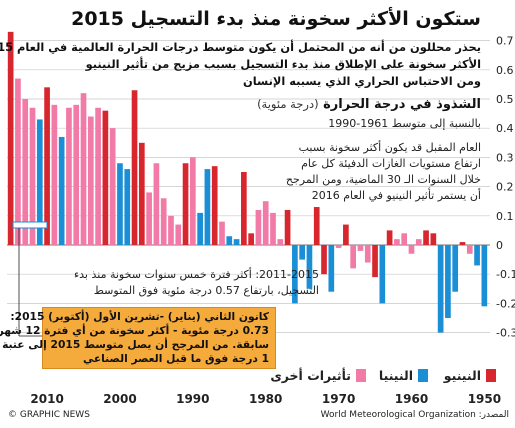 This screenshot has height=428, width=515. I want to click on bar-1973, so click(316, 226).